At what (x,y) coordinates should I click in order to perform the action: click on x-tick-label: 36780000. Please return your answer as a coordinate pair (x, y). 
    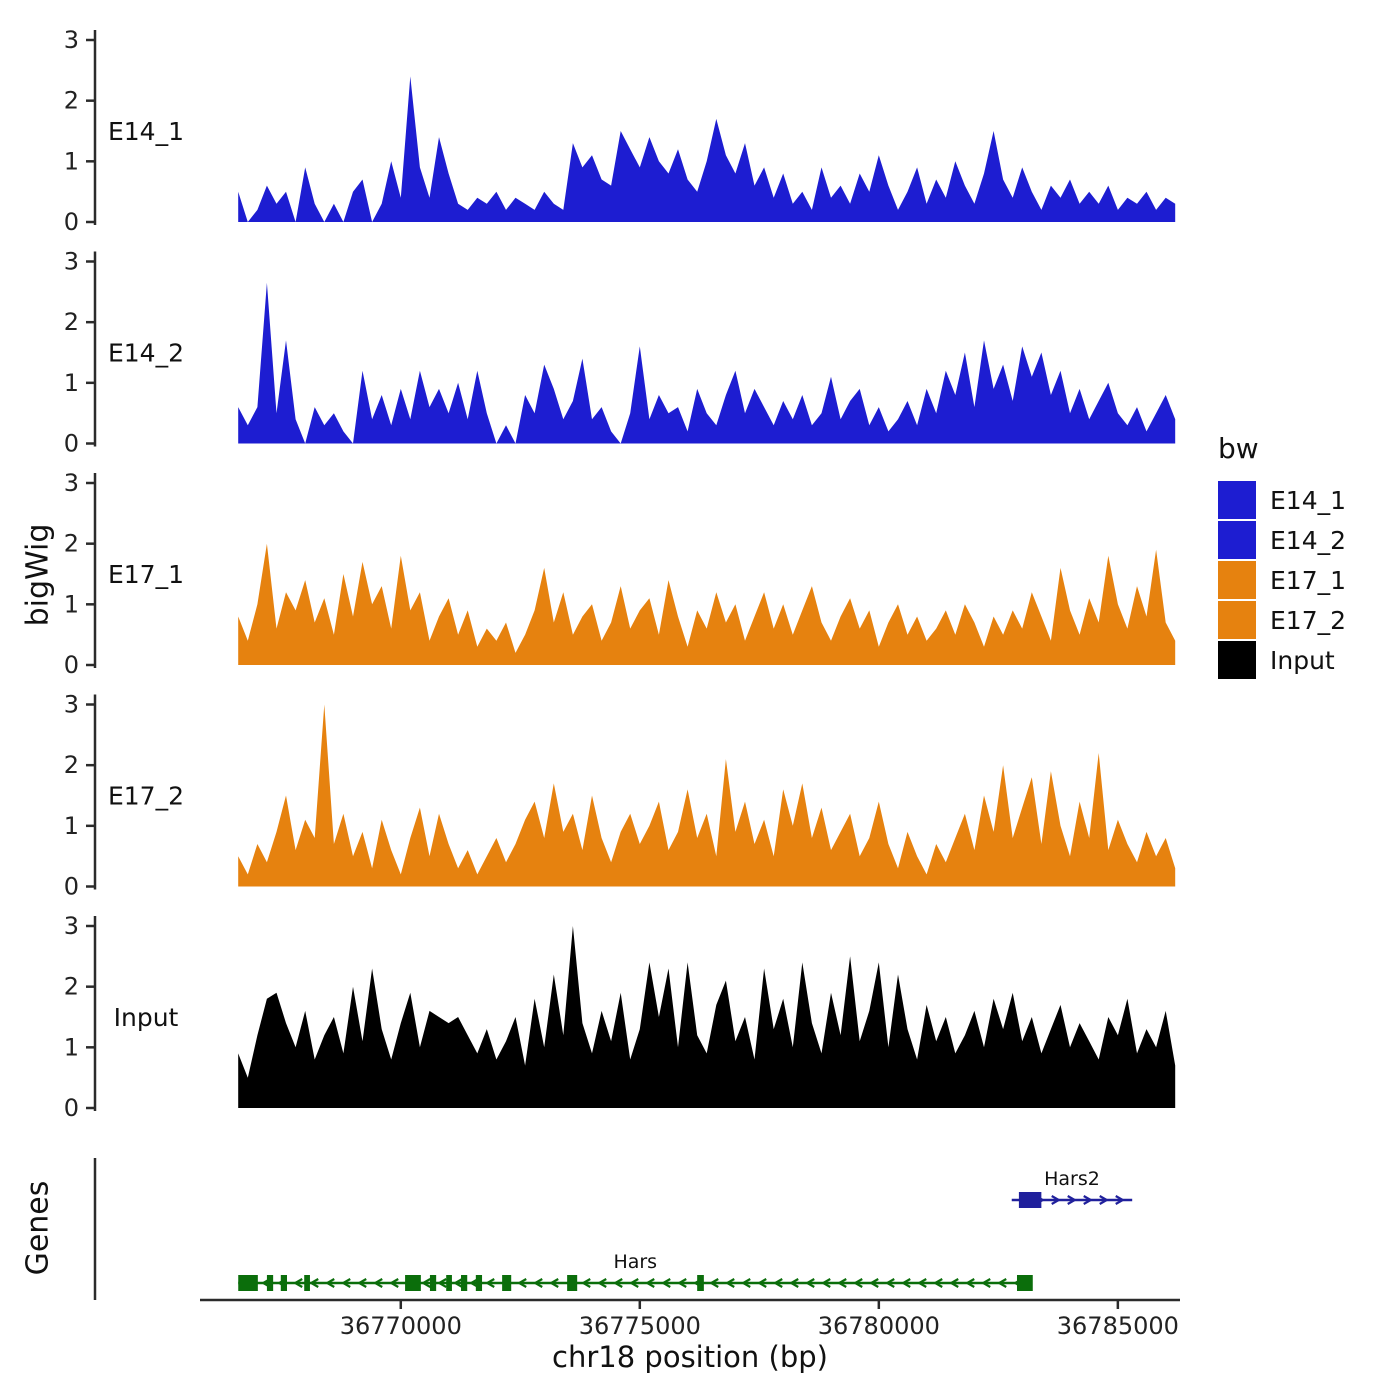
    Looking at the image, I should click on (879, 1326).